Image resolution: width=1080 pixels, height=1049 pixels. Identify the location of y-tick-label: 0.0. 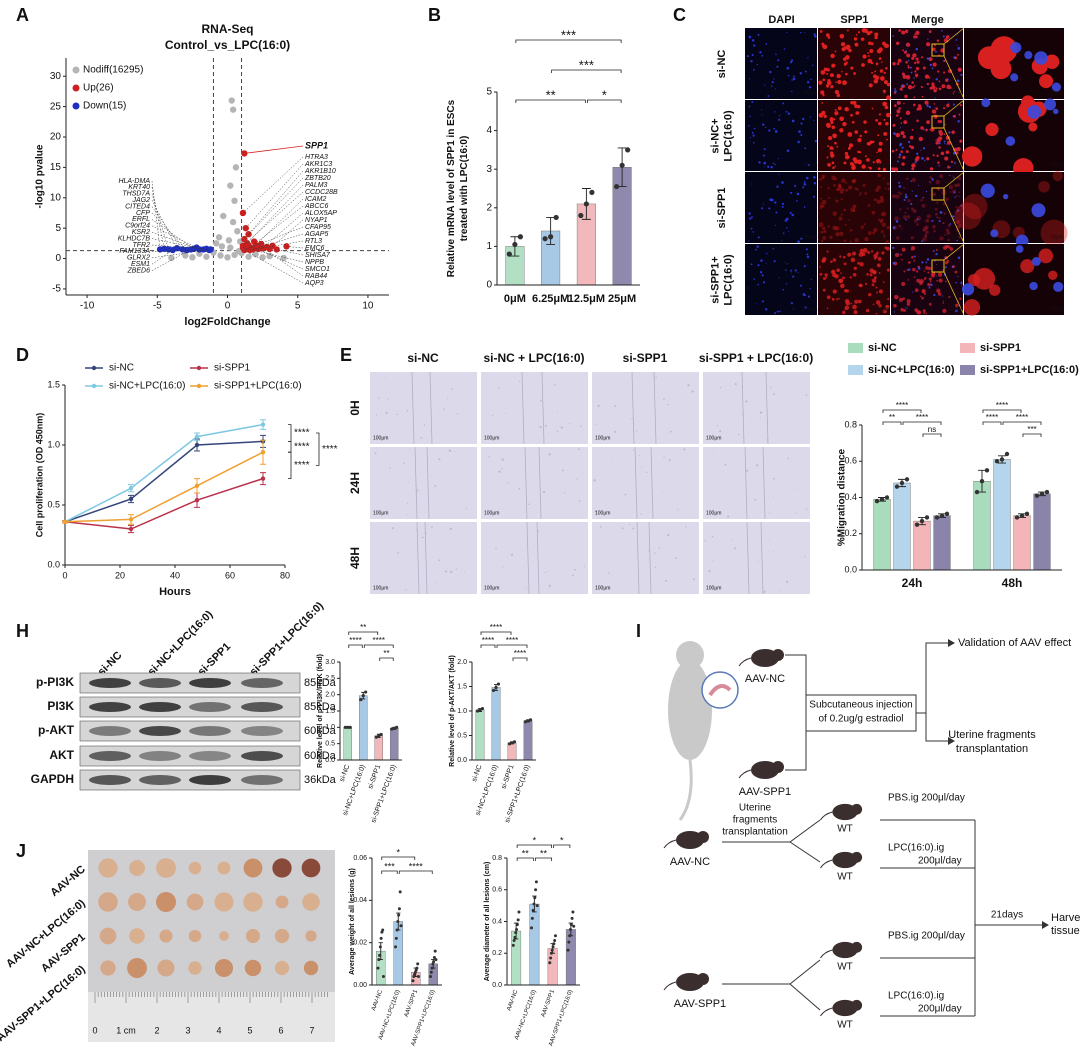
(497, 985).